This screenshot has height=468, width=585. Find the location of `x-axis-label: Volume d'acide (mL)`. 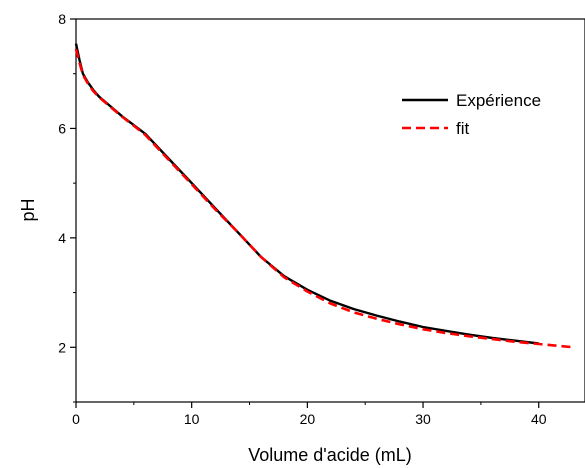

x-axis-label: Volume d'acide (mL) is located at coordinates (330, 455).